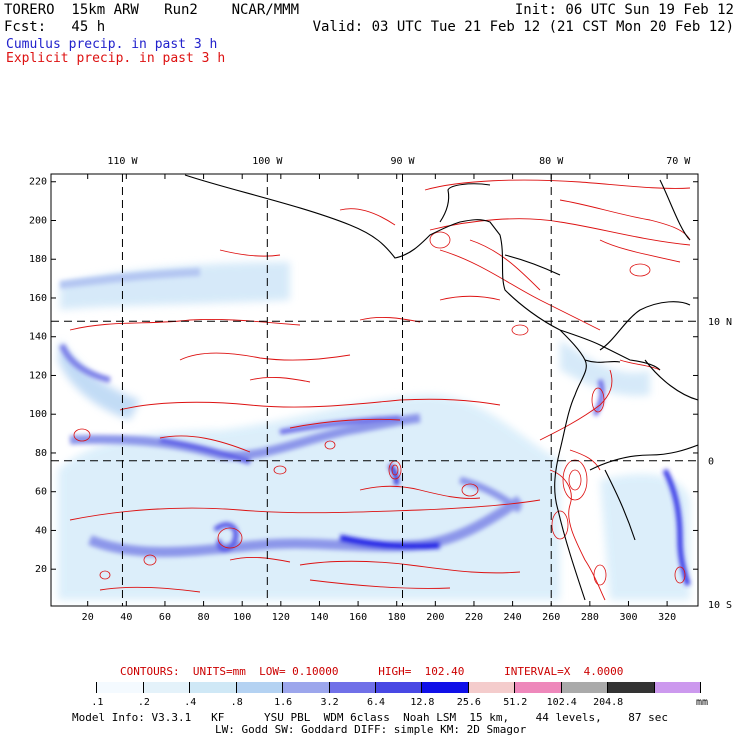 The width and height of the screenshot is (740, 740). Describe the element at coordinates (116, 58) in the screenshot. I see `legend-explicit: Explicit precip. in past 3 h` at that location.